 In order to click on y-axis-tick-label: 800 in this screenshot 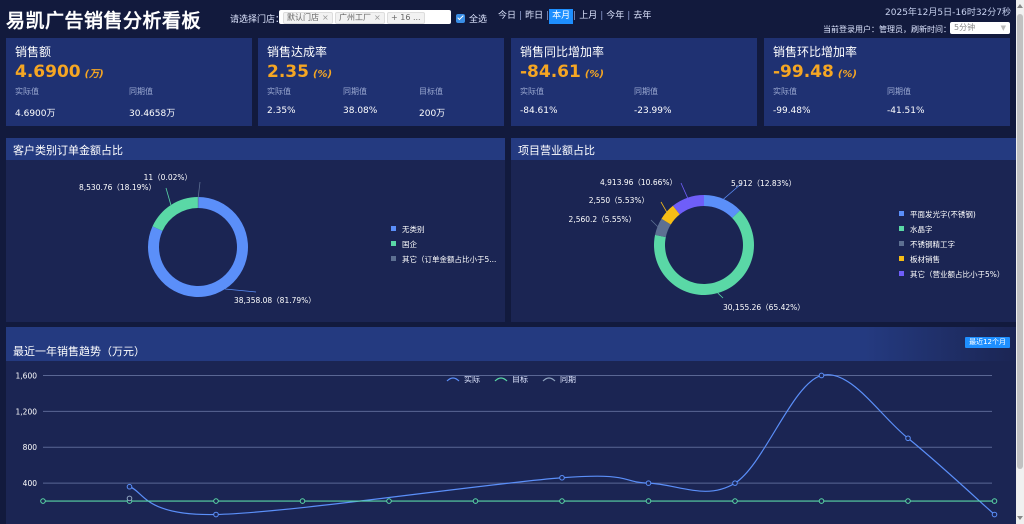, I will do `click(30, 447)`.